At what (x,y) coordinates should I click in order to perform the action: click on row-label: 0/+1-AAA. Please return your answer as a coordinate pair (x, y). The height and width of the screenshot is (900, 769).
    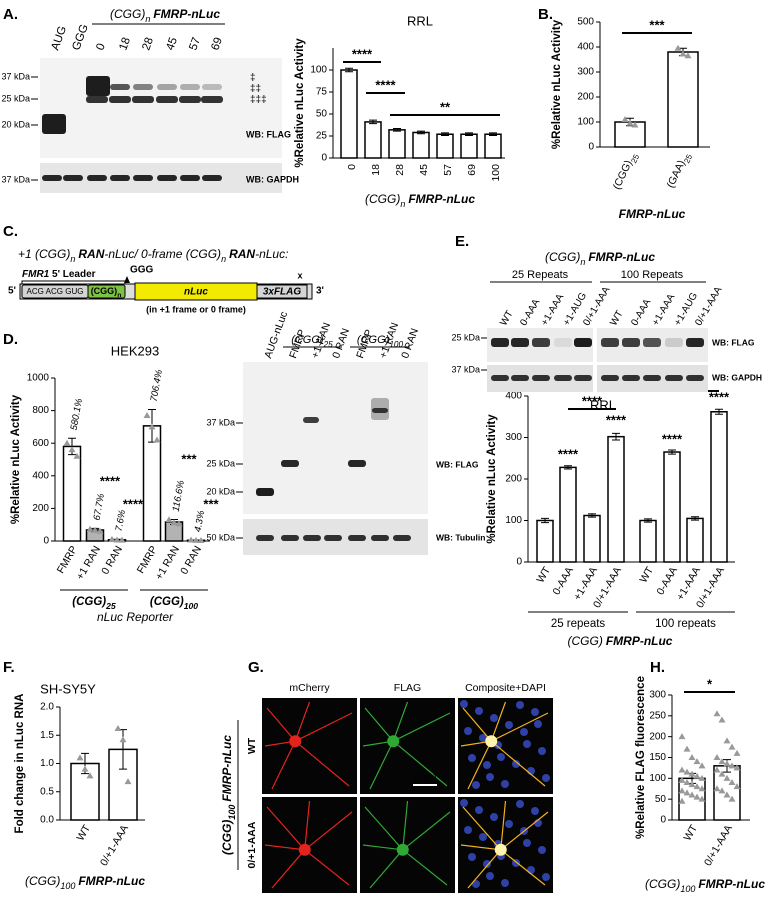
    Looking at the image, I should click on (252, 844).